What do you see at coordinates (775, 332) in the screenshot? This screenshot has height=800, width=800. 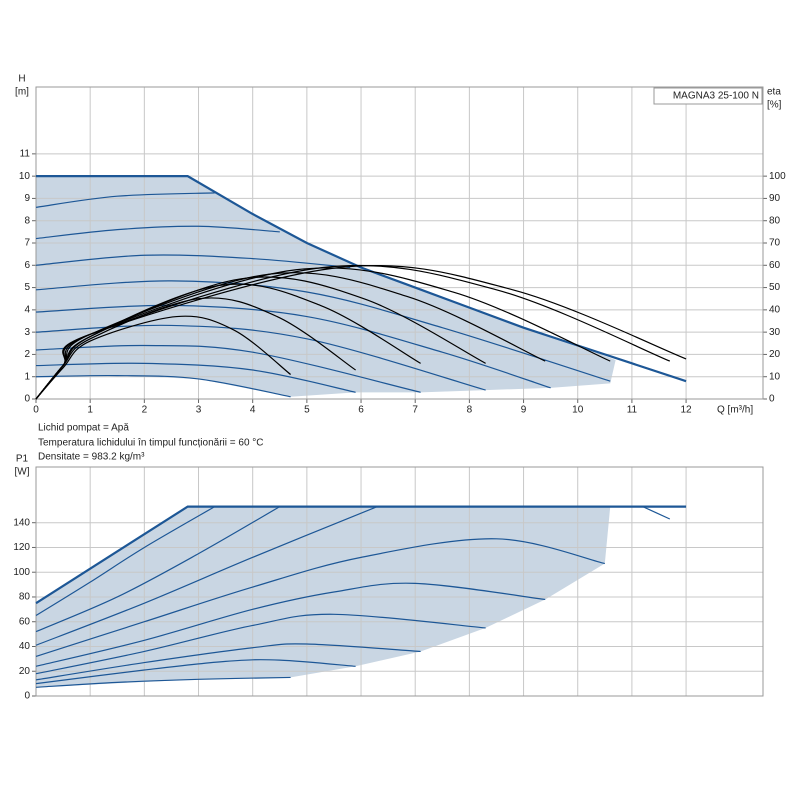 I see `y2-tick-label: 30` at bounding box center [775, 332].